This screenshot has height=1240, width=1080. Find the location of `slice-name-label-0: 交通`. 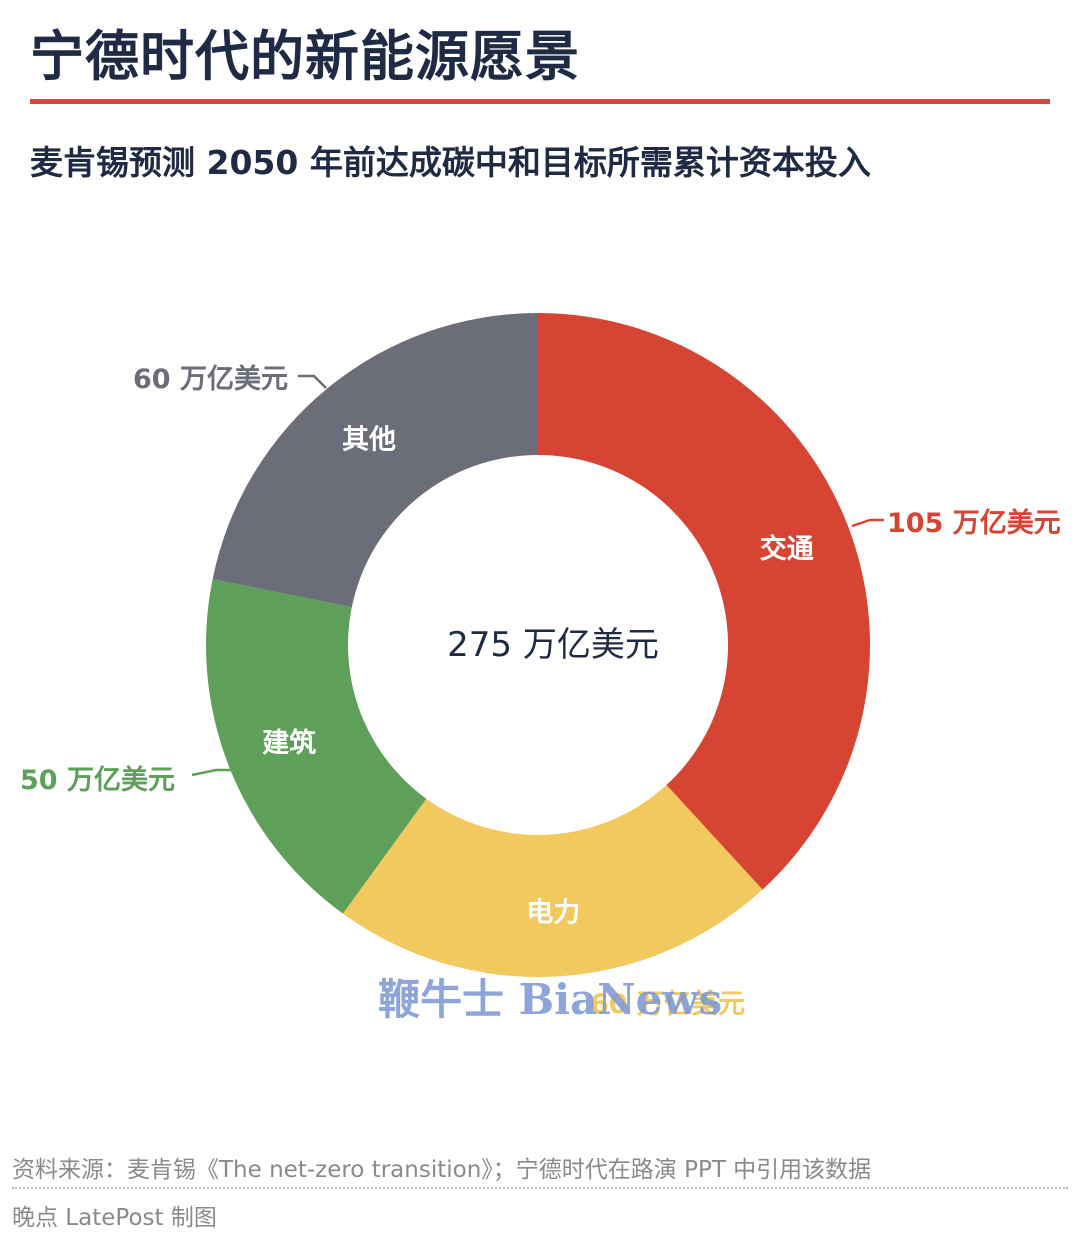

slice-name-label-0: 交通 is located at coordinates (787, 549).